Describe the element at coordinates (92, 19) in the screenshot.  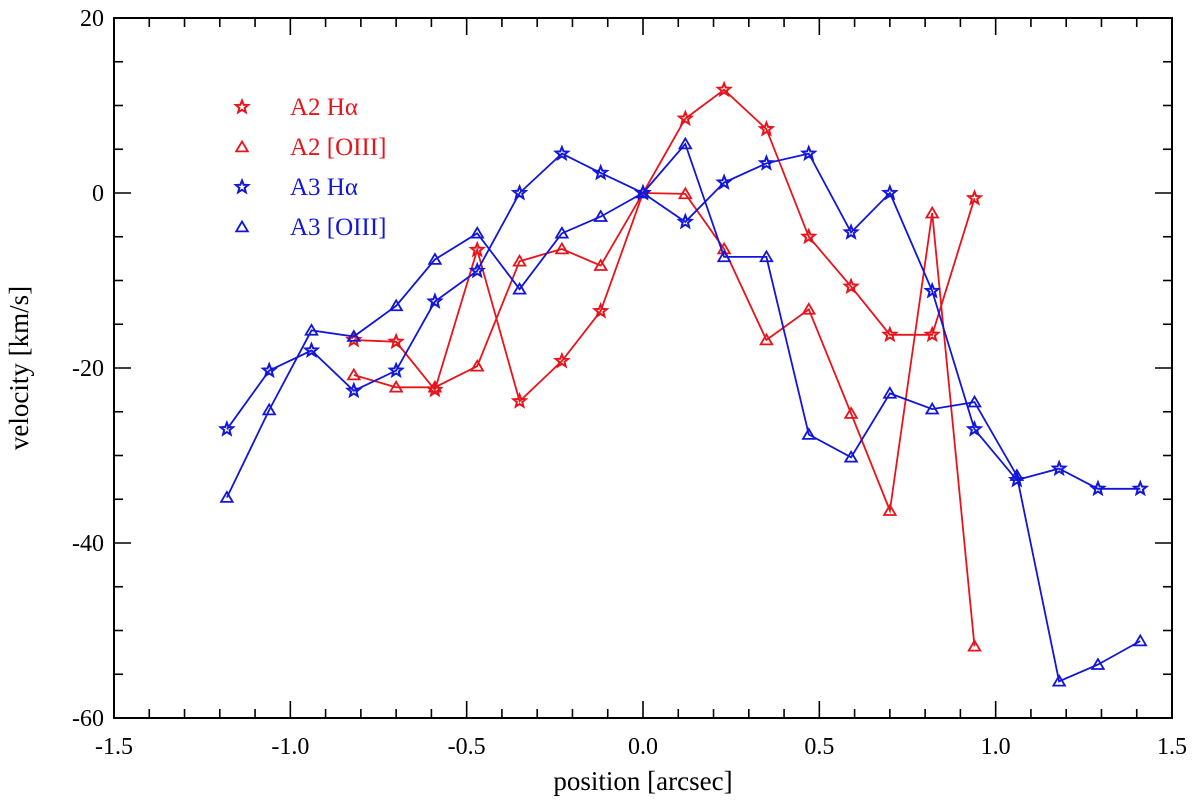
I see `y-tick-label: 20` at that location.